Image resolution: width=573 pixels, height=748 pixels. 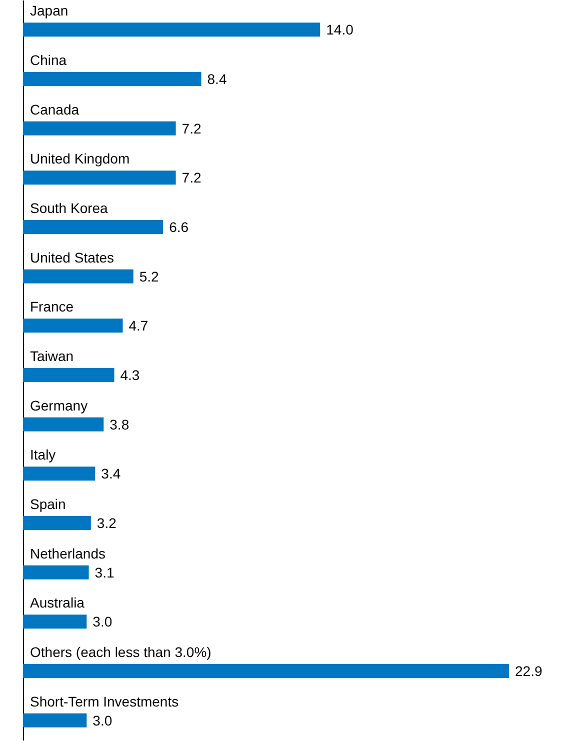 I want to click on y-tick-label: Canada, so click(x=55, y=109).